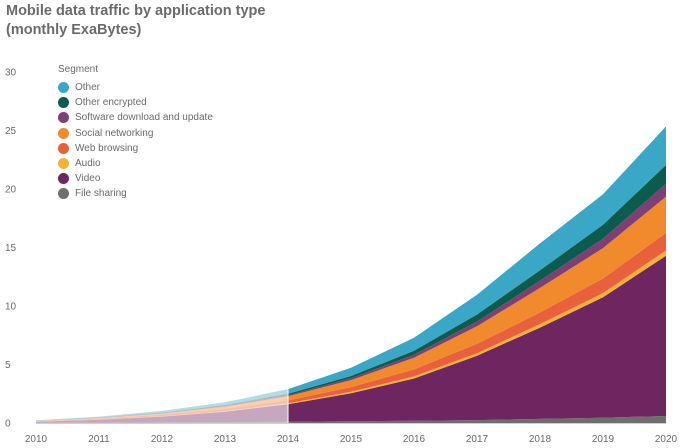 The image size is (680, 448). I want to click on legend-label-video: Video, so click(88, 179).